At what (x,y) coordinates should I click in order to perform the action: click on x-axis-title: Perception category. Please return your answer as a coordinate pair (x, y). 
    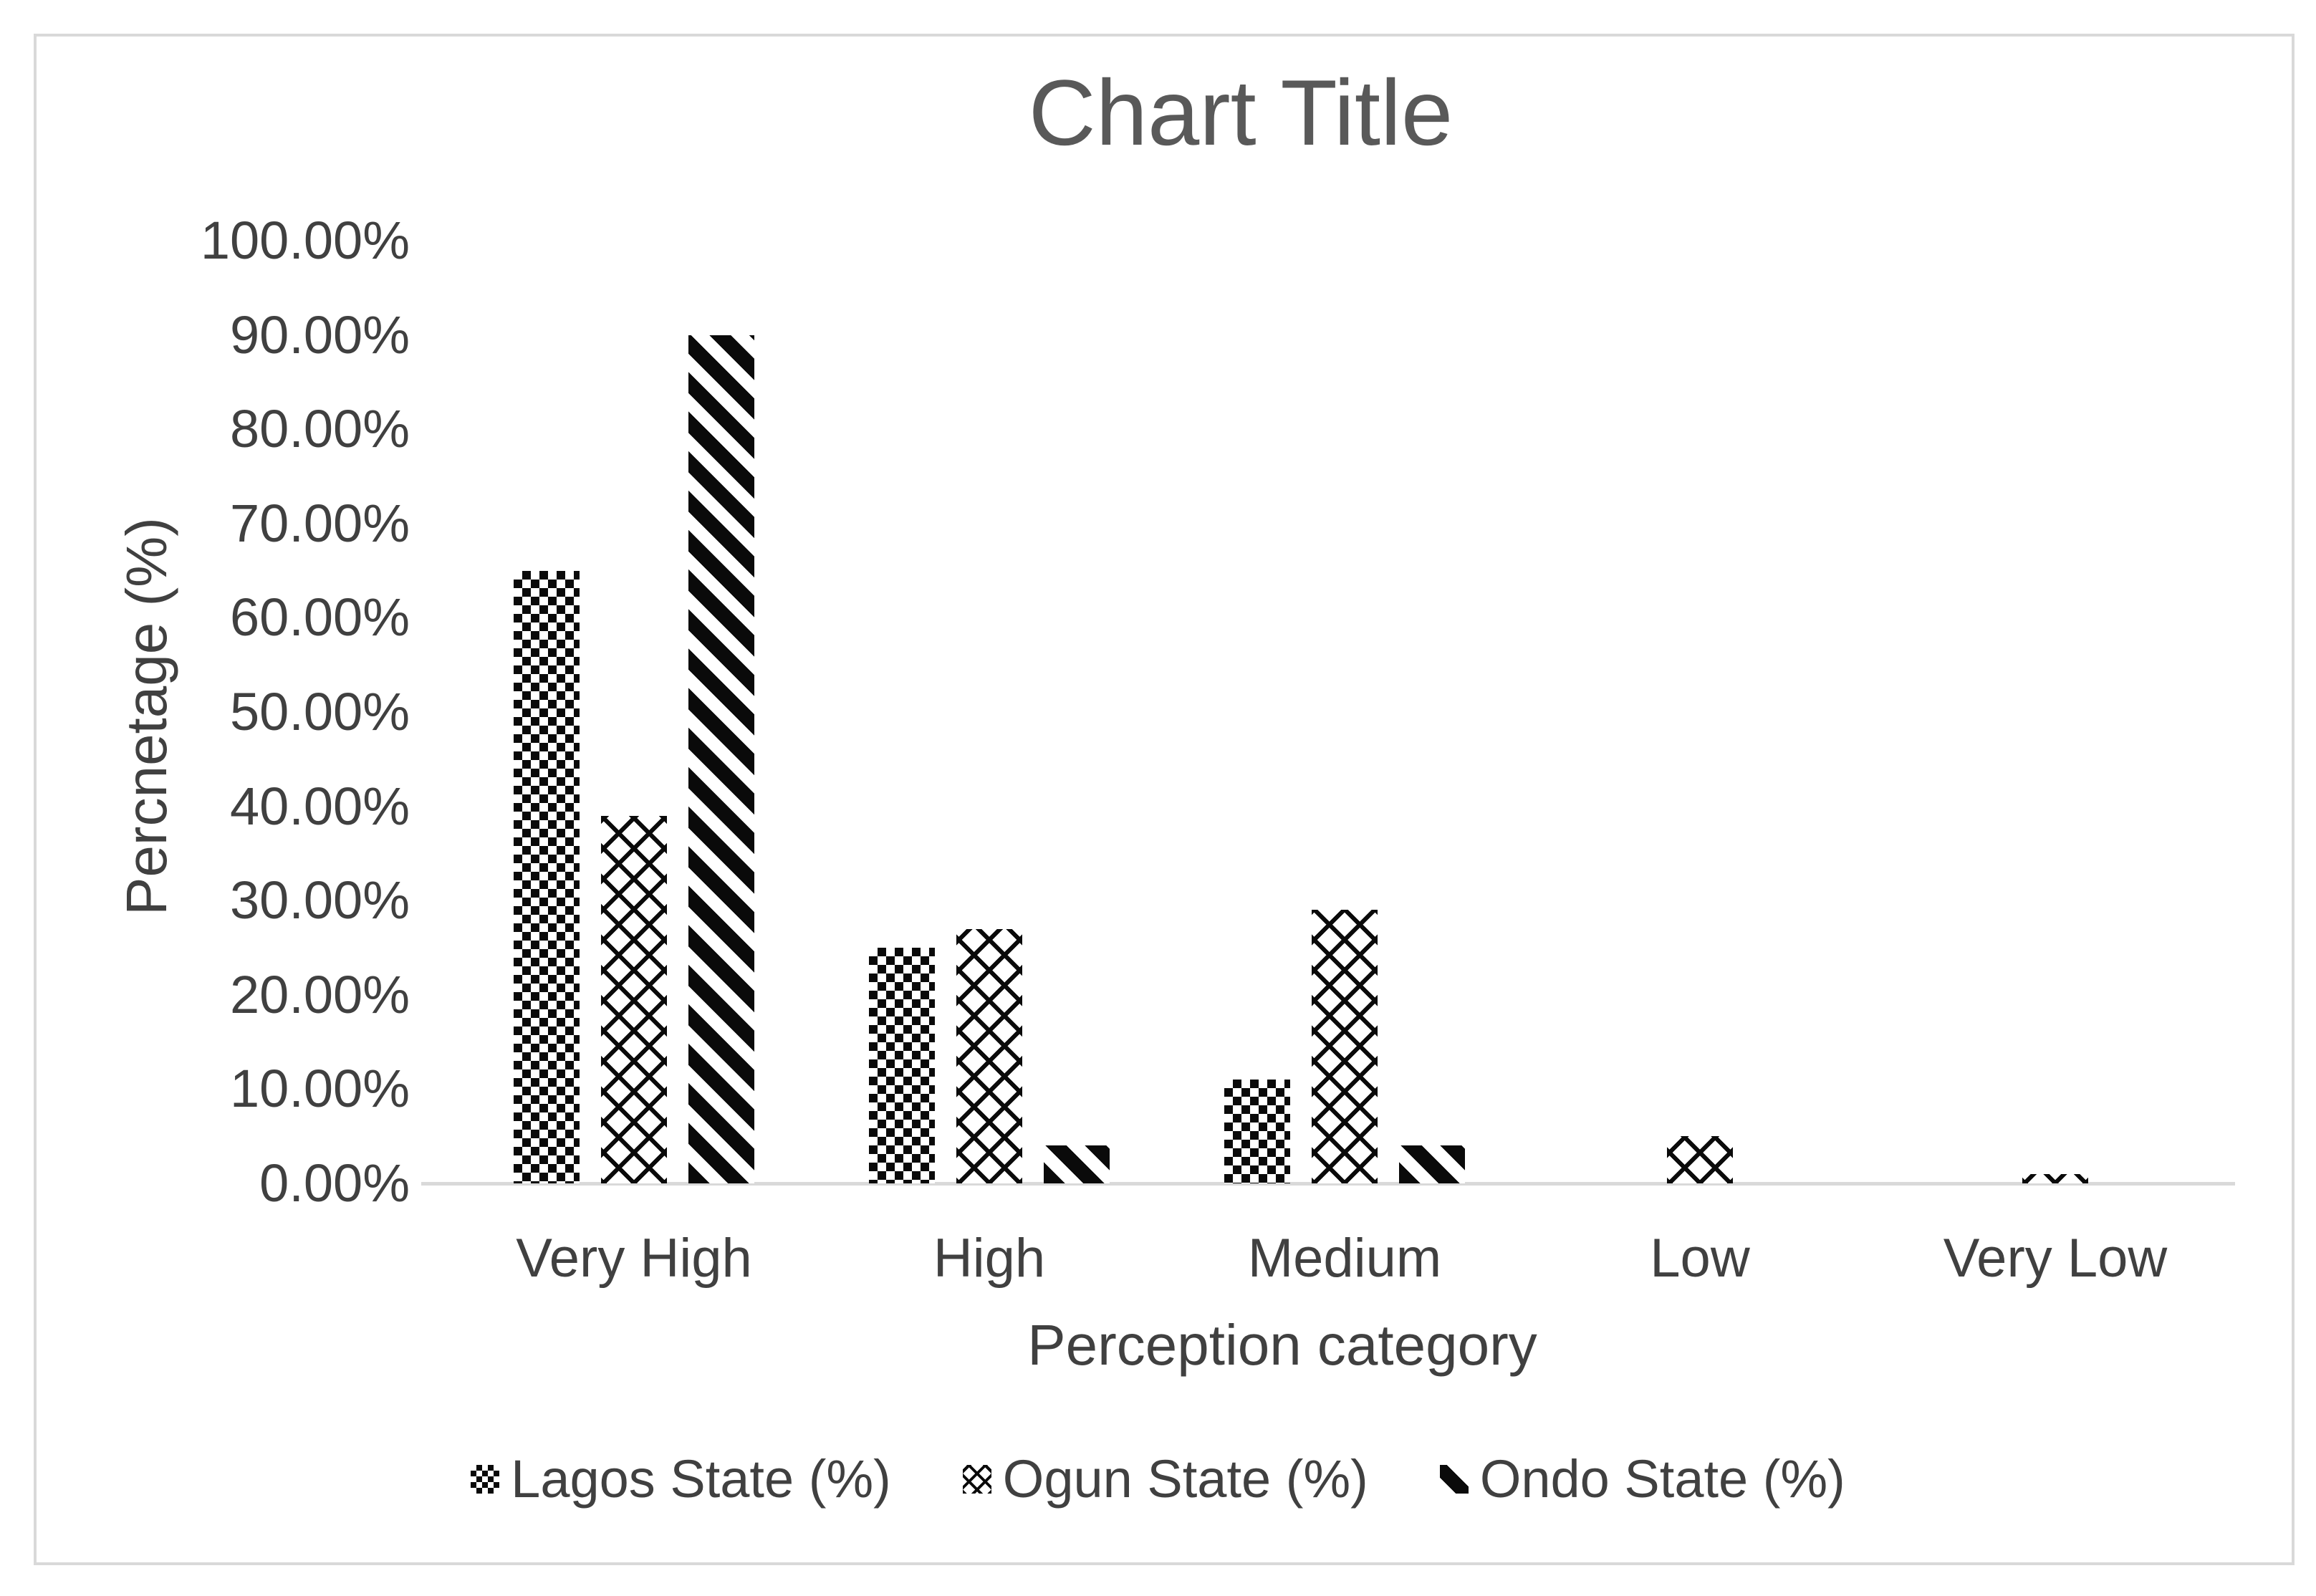
    Looking at the image, I should click on (1282, 1345).